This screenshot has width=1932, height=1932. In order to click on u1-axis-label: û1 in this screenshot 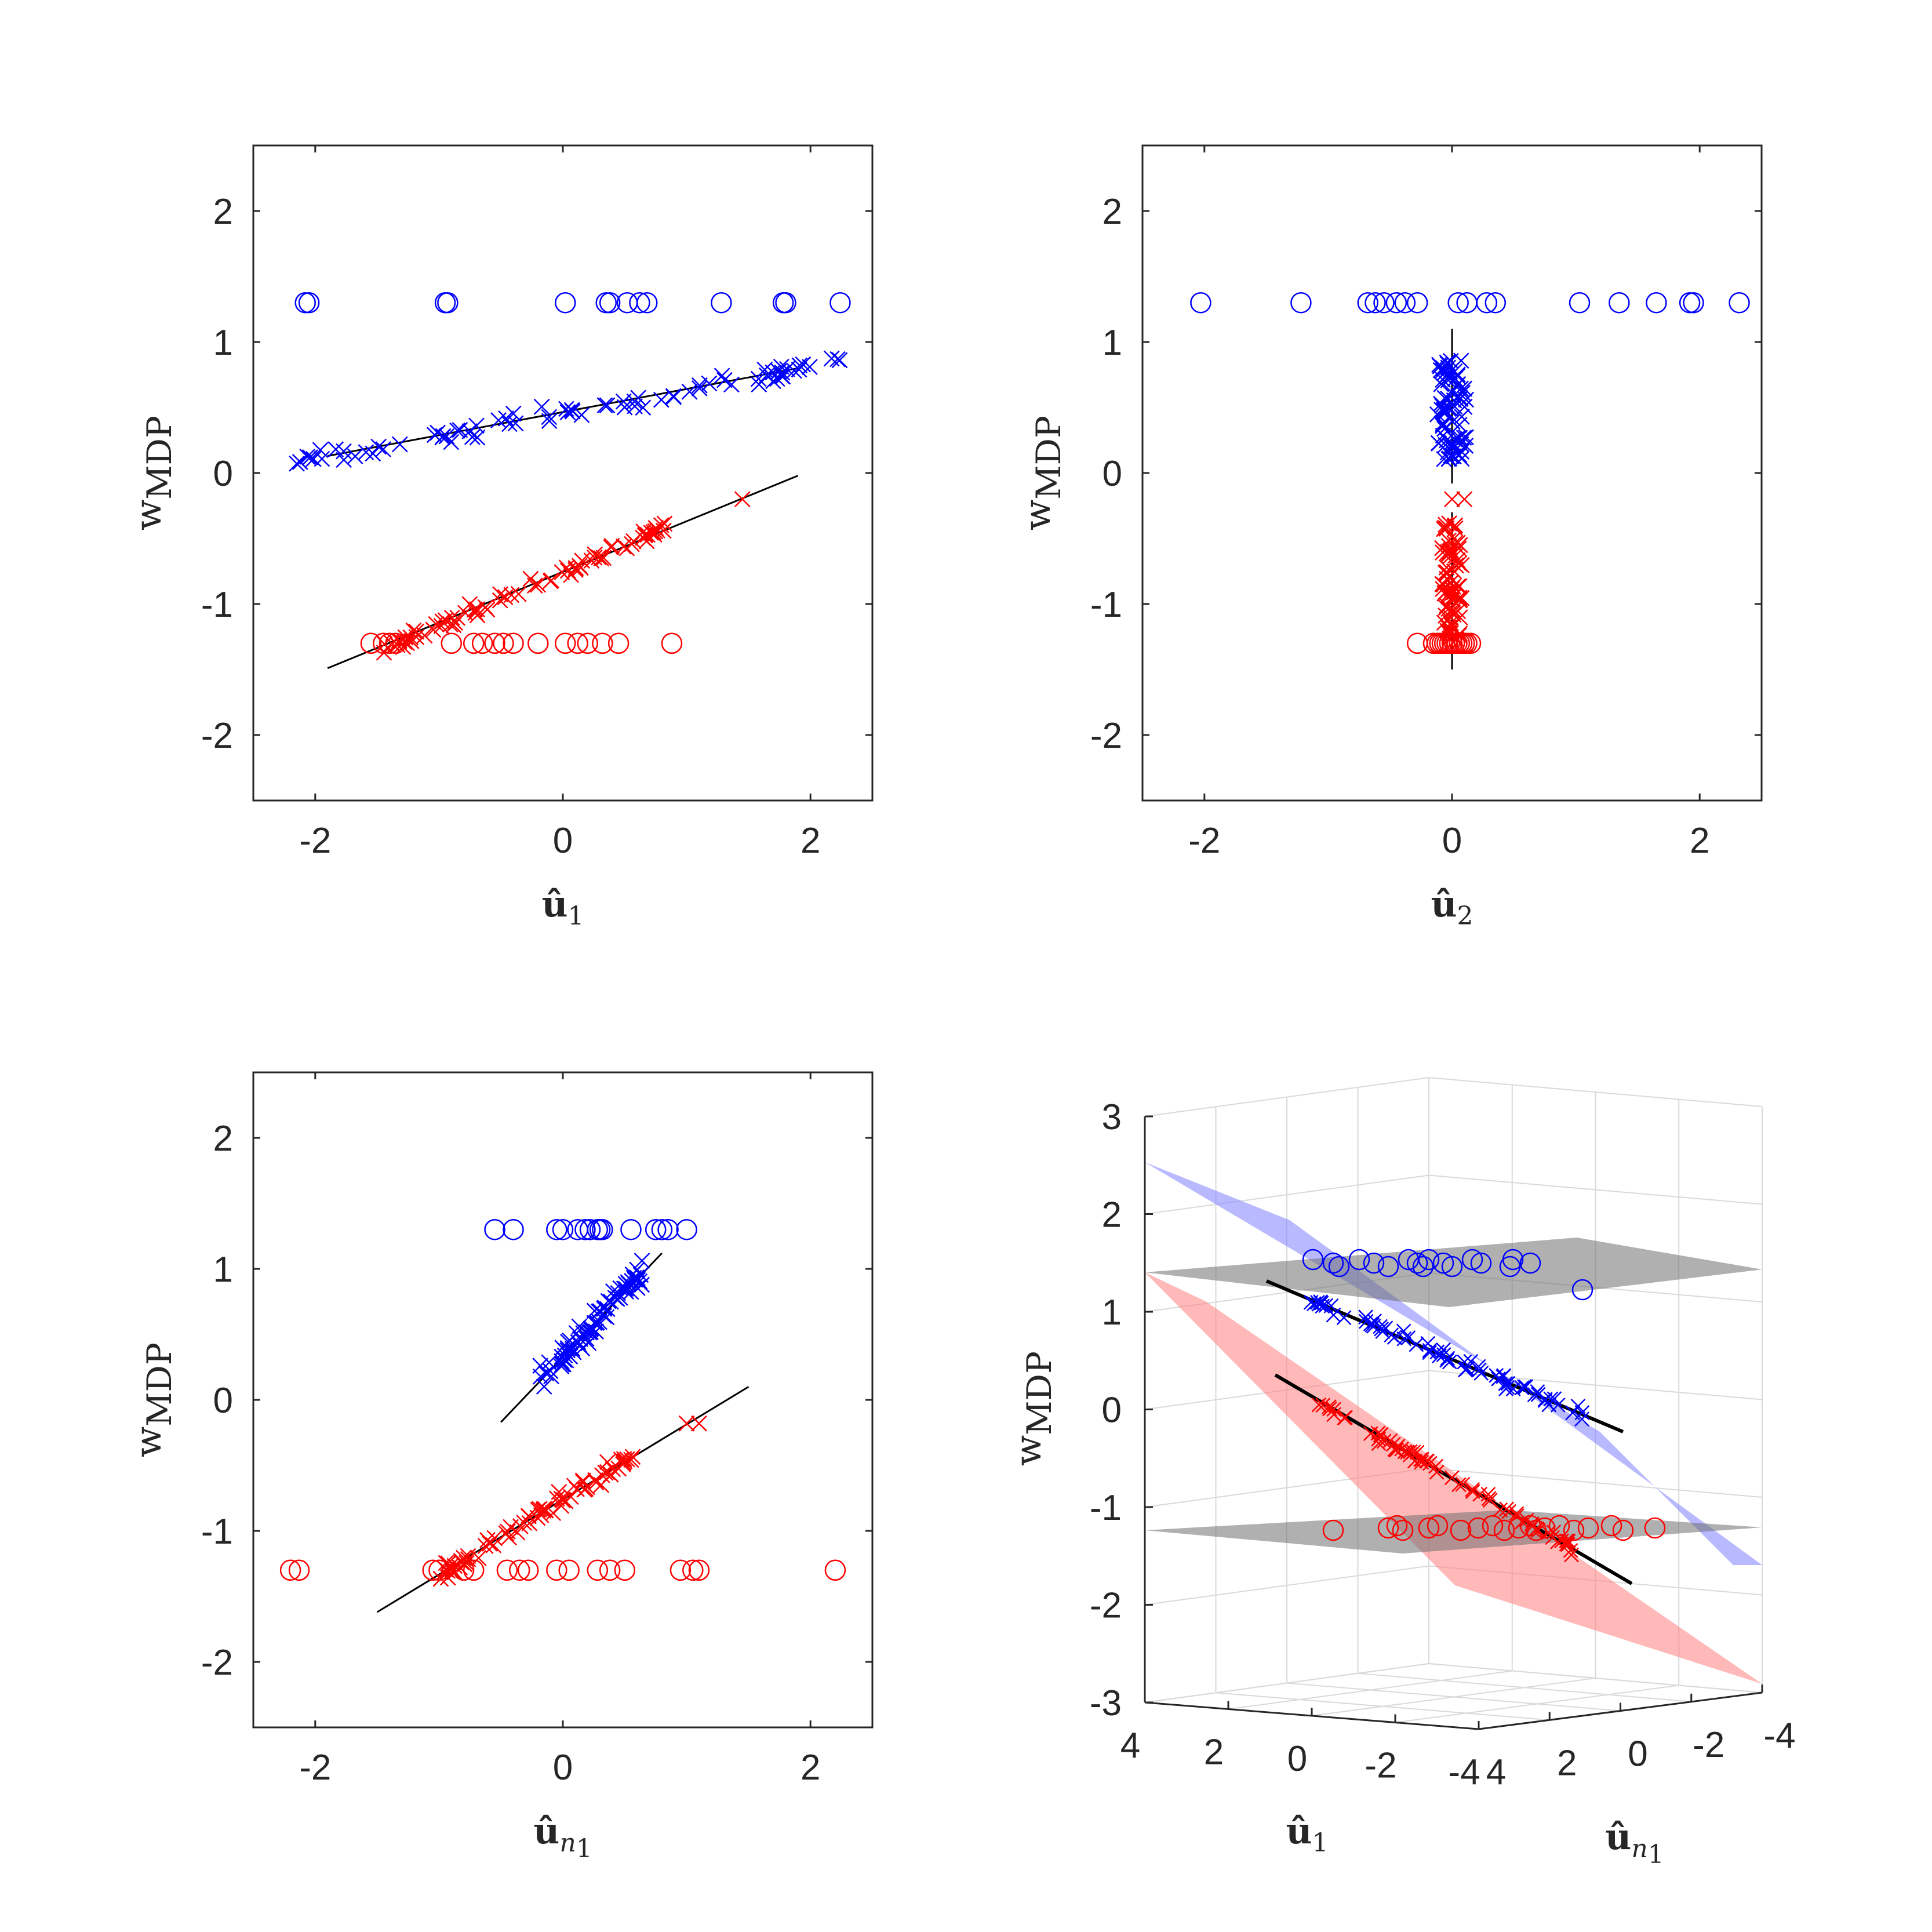, I will do `click(1307, 1834)`.